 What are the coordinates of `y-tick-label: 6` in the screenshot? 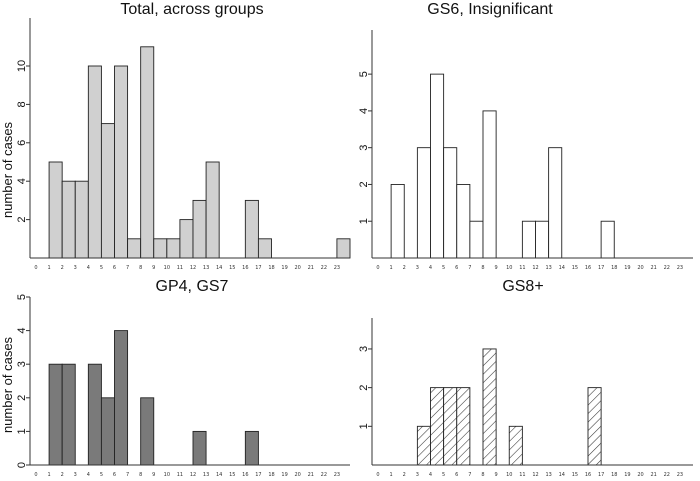 It's located at (22, 143).